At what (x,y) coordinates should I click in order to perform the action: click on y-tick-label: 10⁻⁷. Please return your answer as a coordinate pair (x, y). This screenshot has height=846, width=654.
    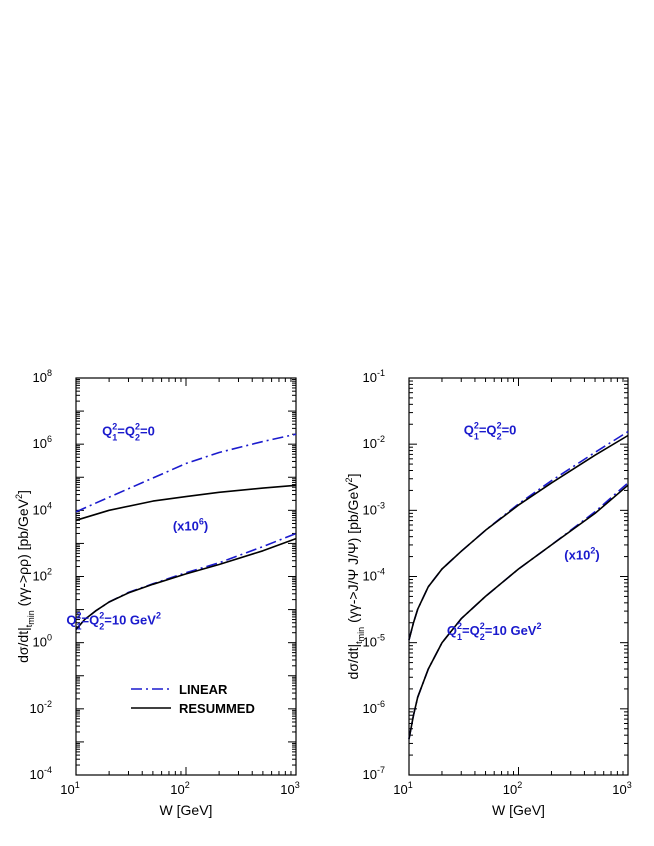
    Looking at the image, I should click on (374, 773).